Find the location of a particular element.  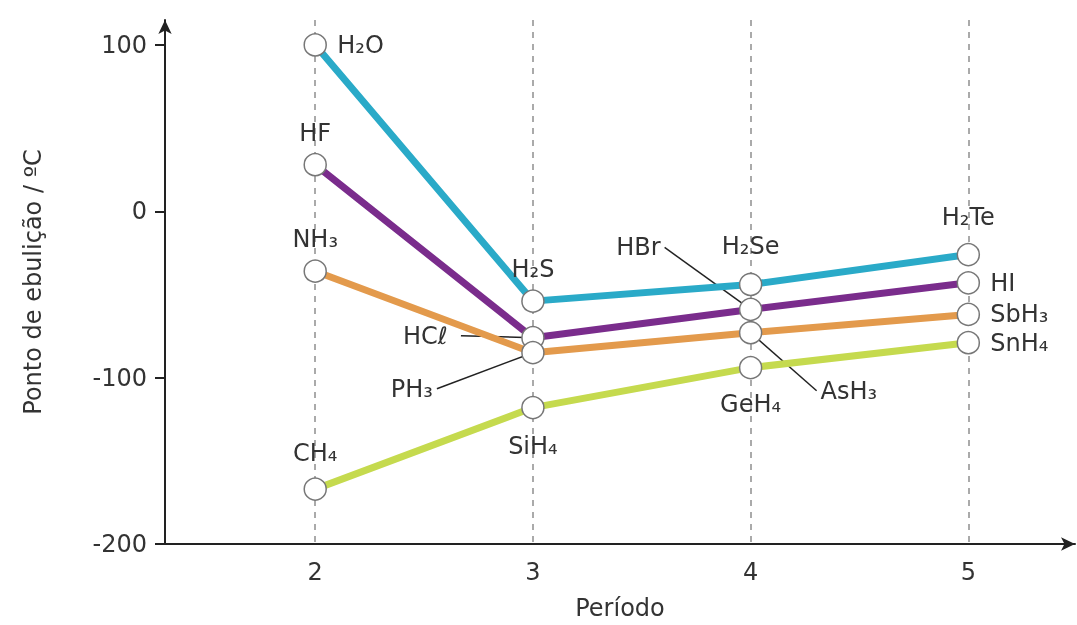

annotation: HI is located at coordinates (1003, 282).